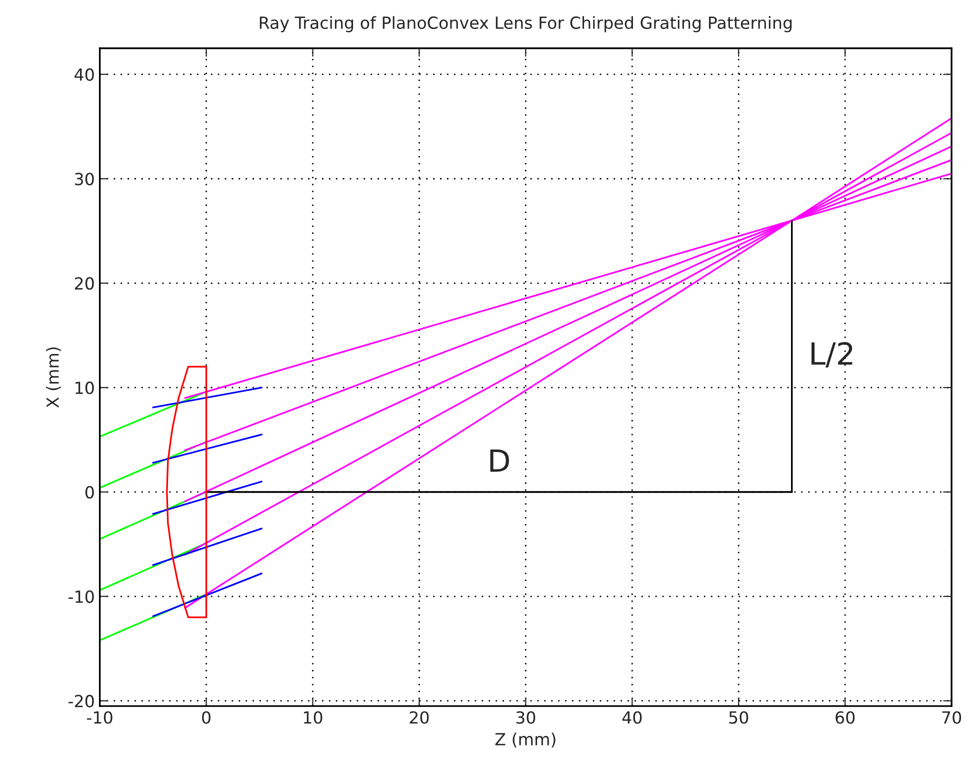 The width and height of the screenshot is (969, 778). I want to click on y-tick-label: 10, so click(85, 388).